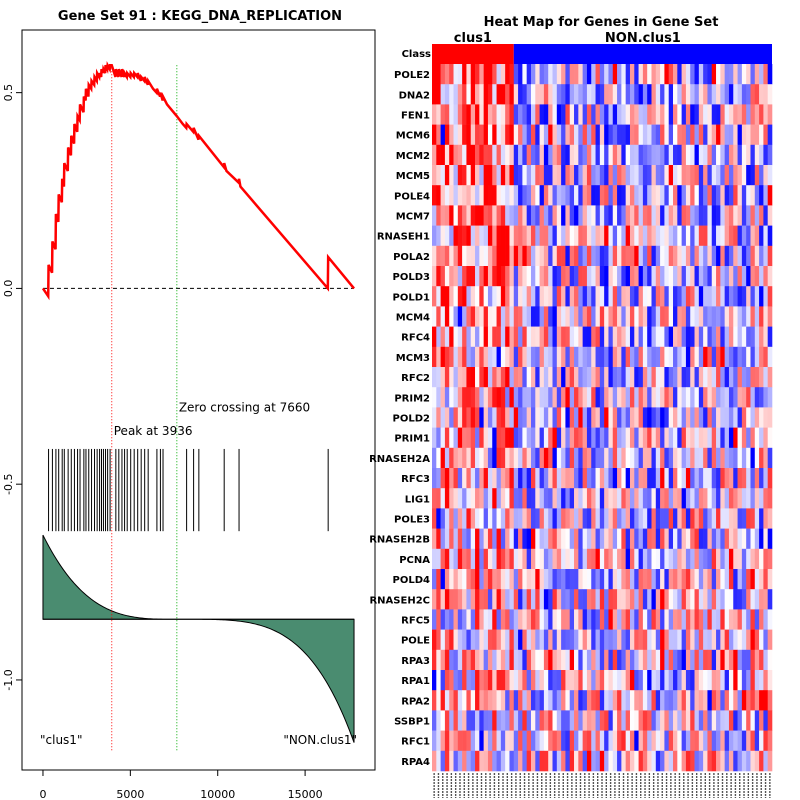 Image resolution: width=800 pixels, height=800 pixels. Describe the element at coordinates (8, 679) in the screenshot. I see `y-tick-label: -1.0` at that location.